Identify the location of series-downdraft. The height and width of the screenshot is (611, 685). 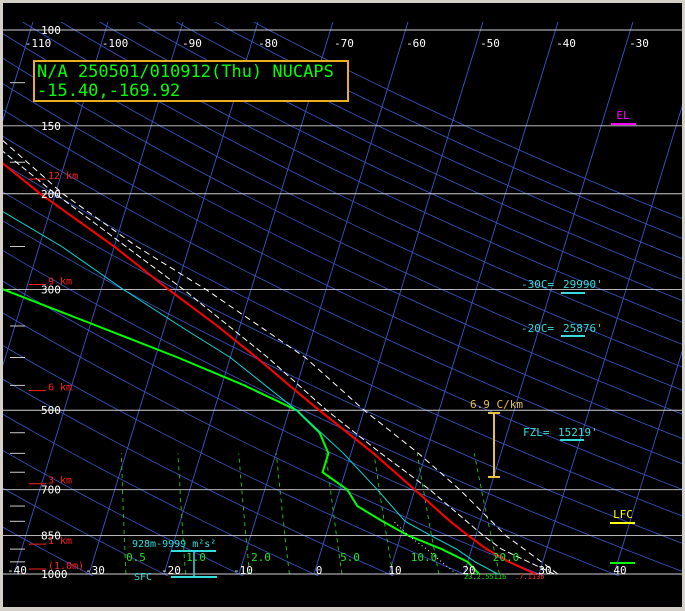
(425, 547).